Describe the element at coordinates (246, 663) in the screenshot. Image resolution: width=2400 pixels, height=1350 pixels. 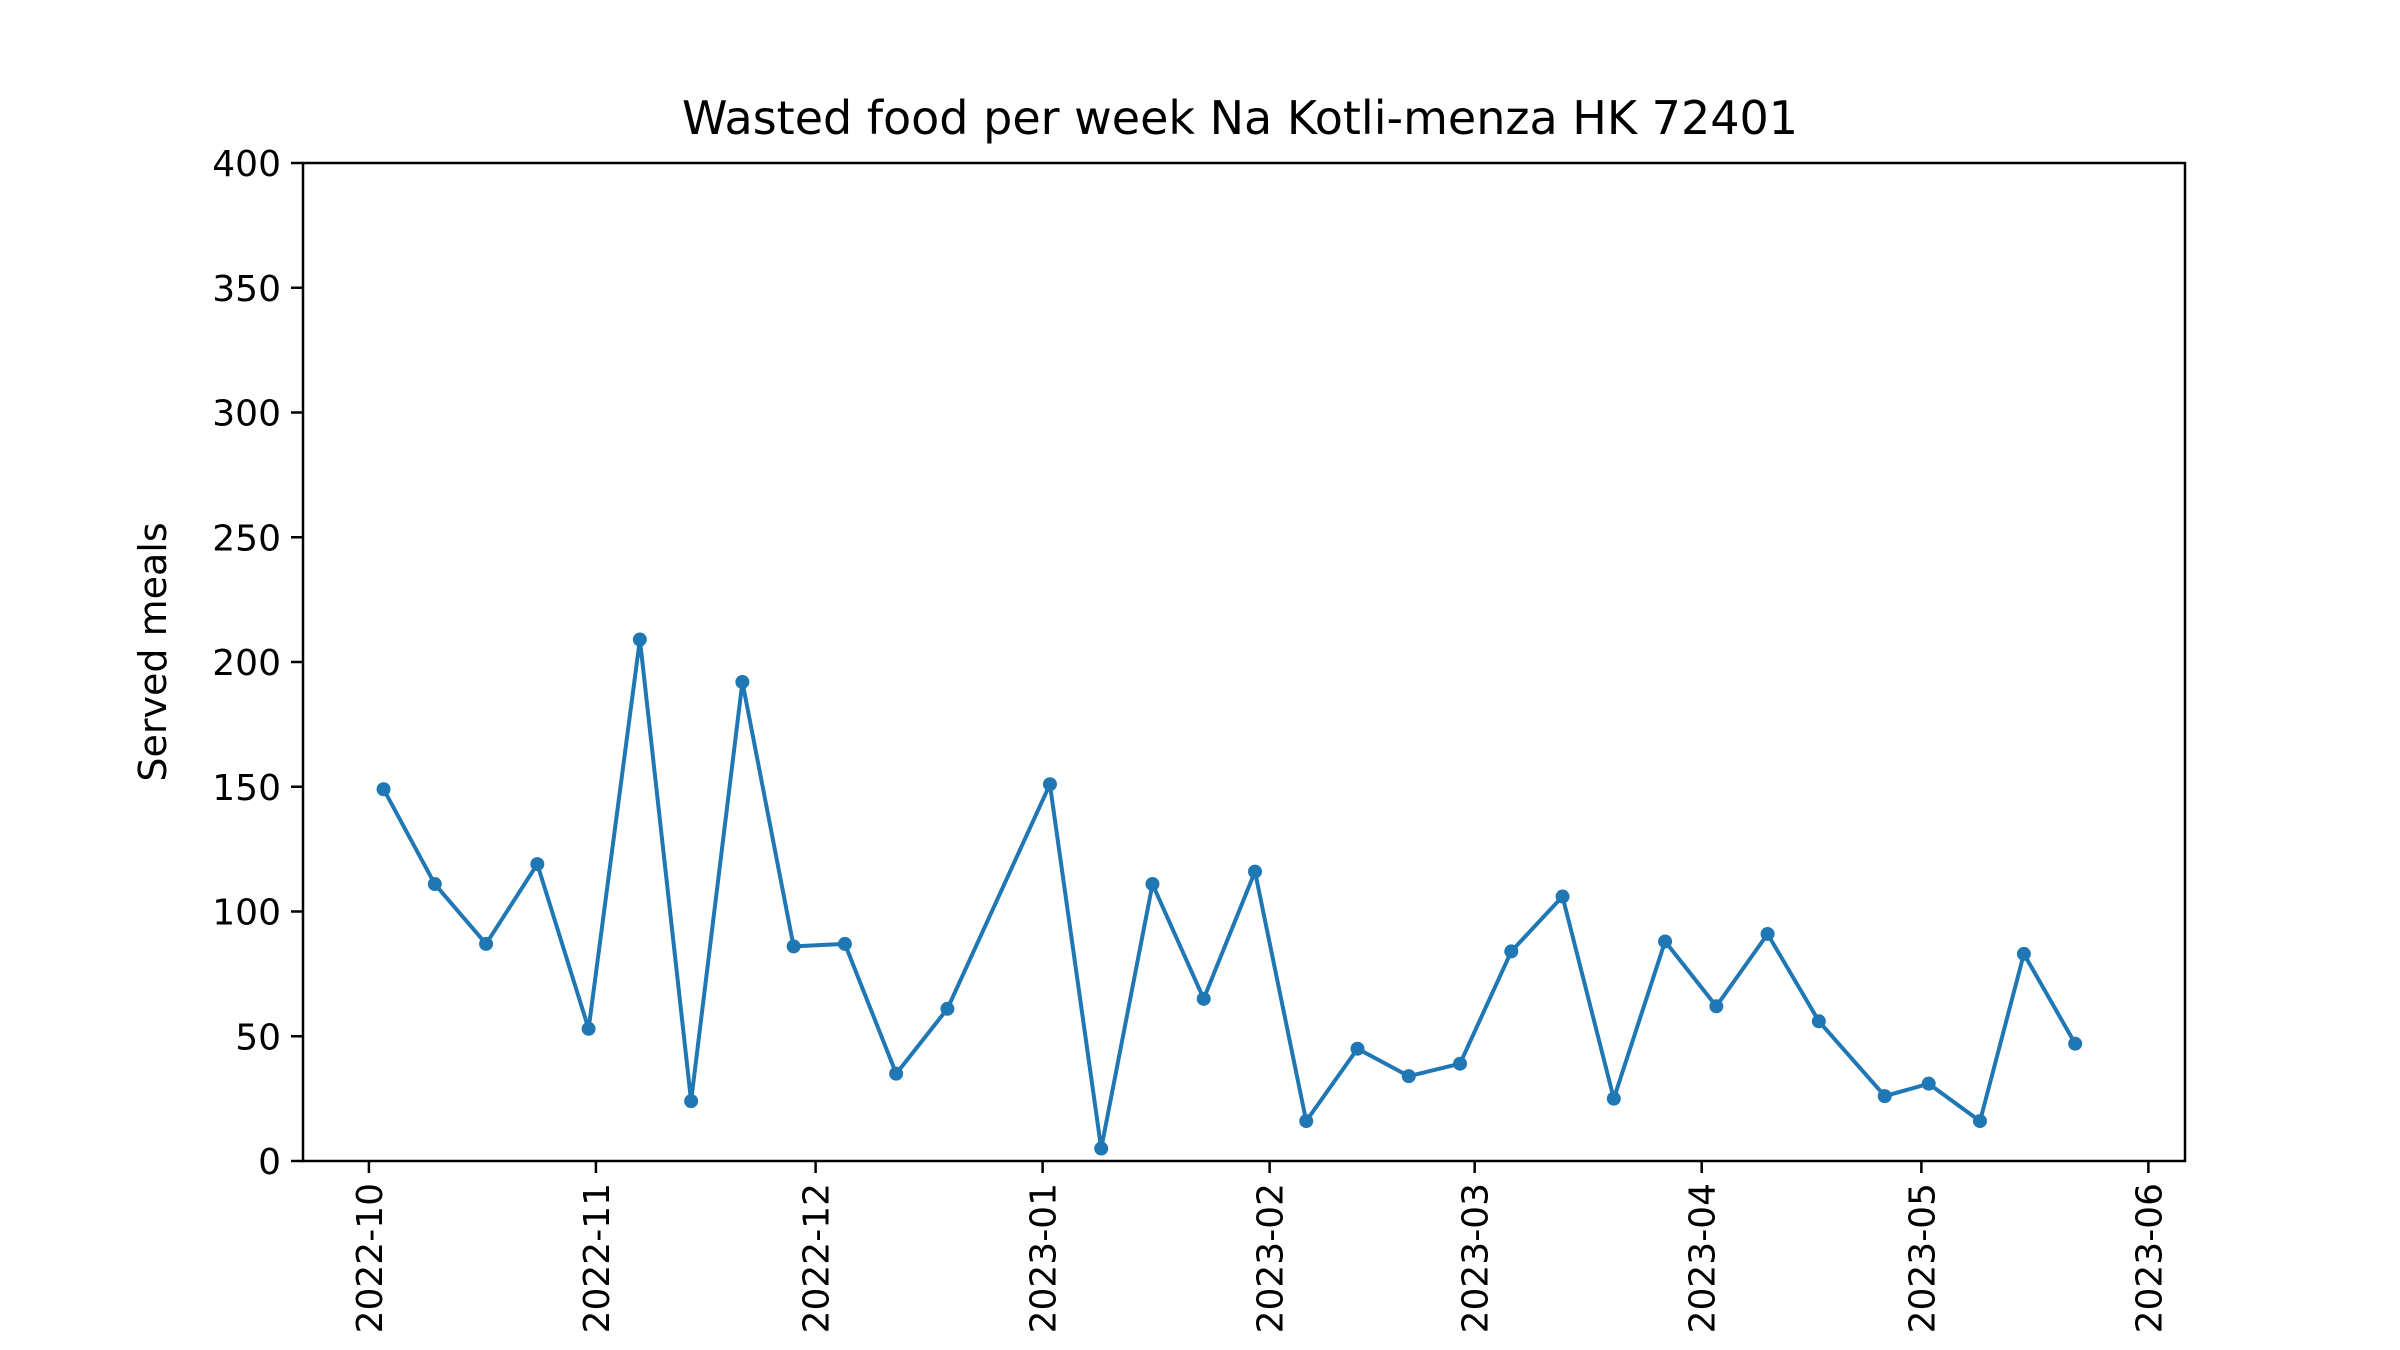
I see `y-tick-label: 200` at that location.